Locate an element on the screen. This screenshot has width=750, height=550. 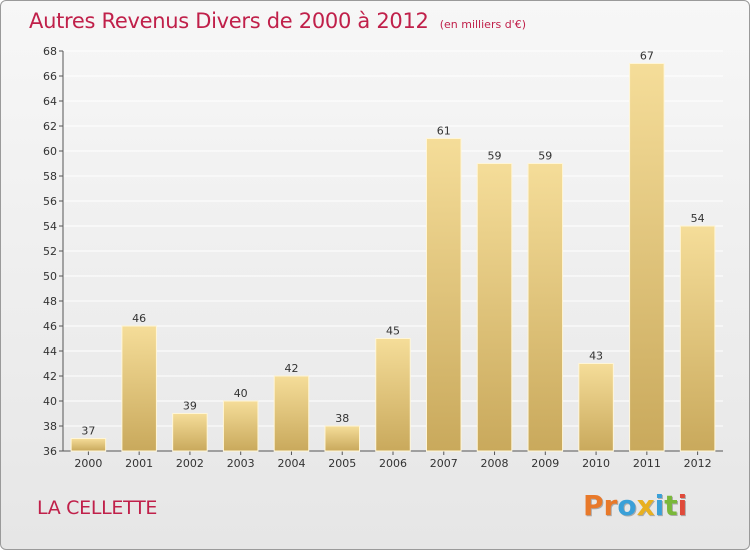
data-label-2007: 61 is located at coordinates (444, 131).